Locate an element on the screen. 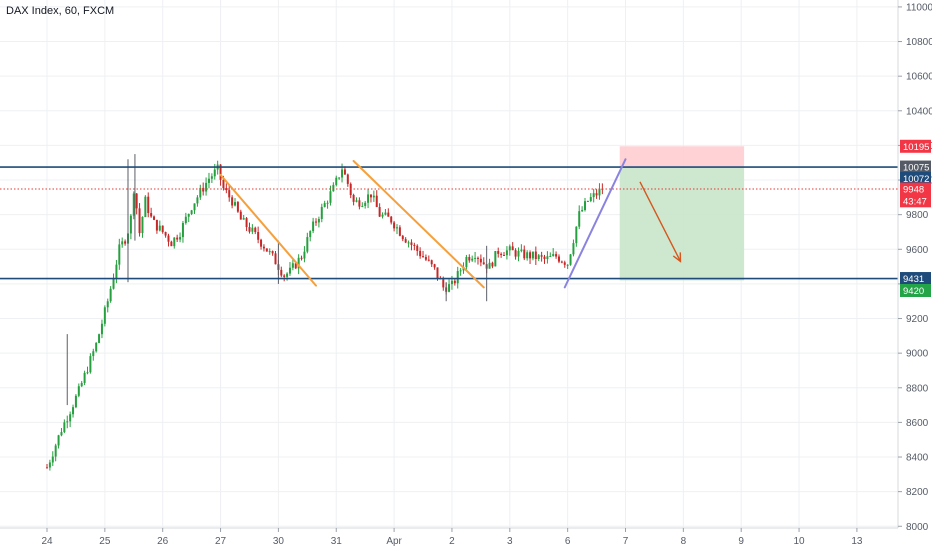 Image resolution: width=932 pixels, height=550 pixels. price-tag-label: 43:47 is located at coordinates (915, 201).